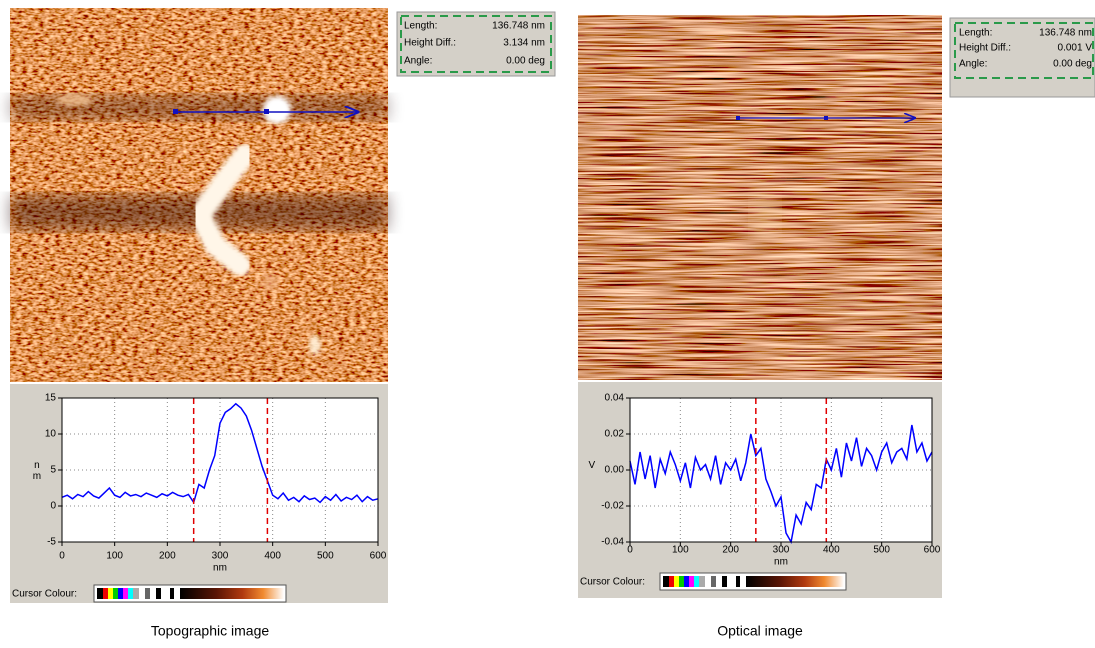 The width and height of the screenshot is (1095, 648). Describe the element at coordinates (36, 471) in the screenshot. I see `y-axis-label: nm` at that location.